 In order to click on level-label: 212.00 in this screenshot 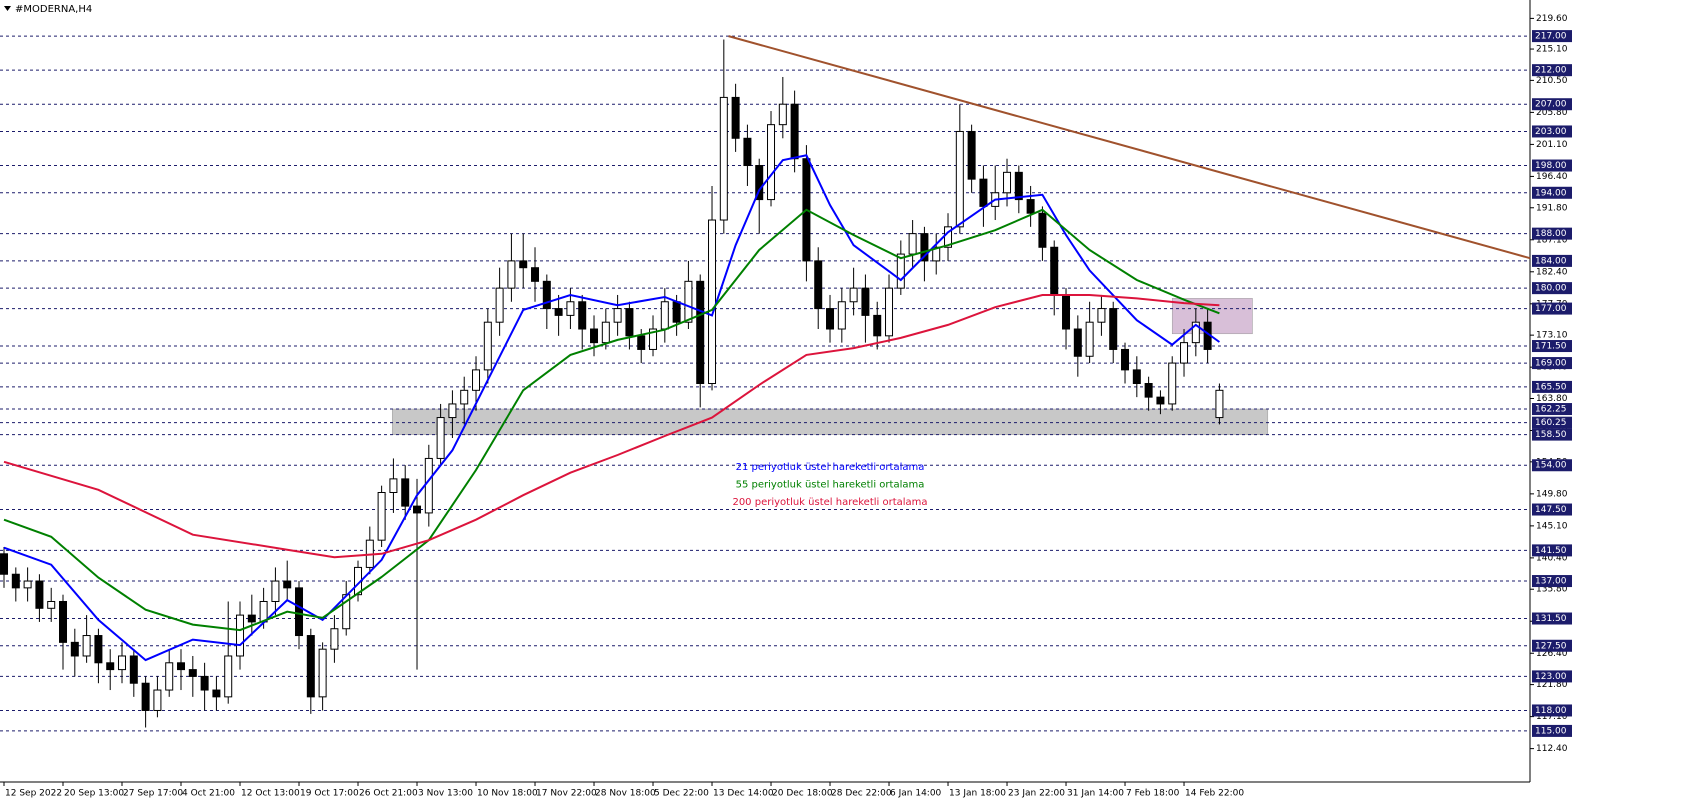, I will do `click(1551, 71)`.